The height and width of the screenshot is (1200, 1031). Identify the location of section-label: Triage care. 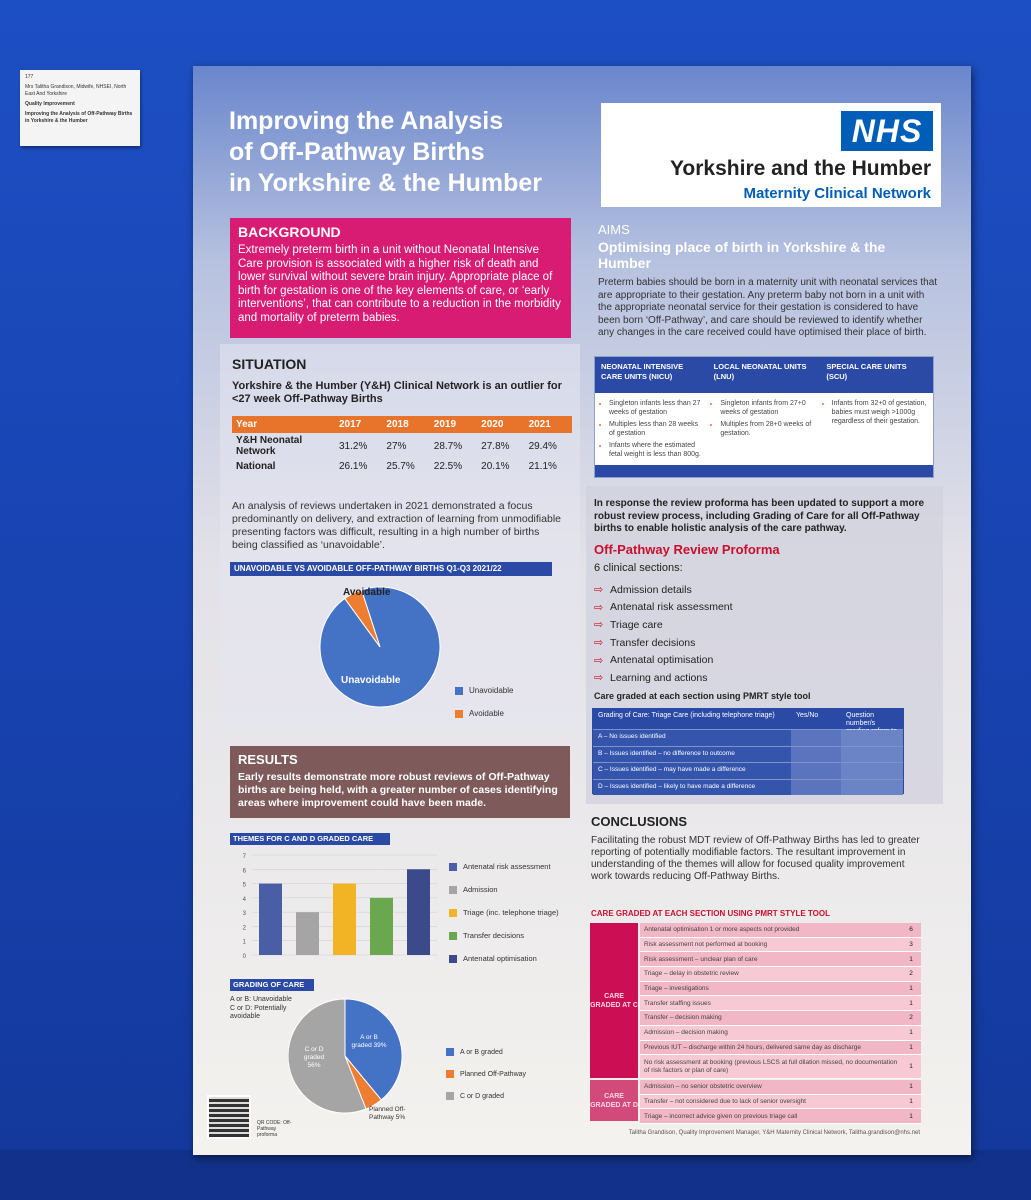
(636, 624).